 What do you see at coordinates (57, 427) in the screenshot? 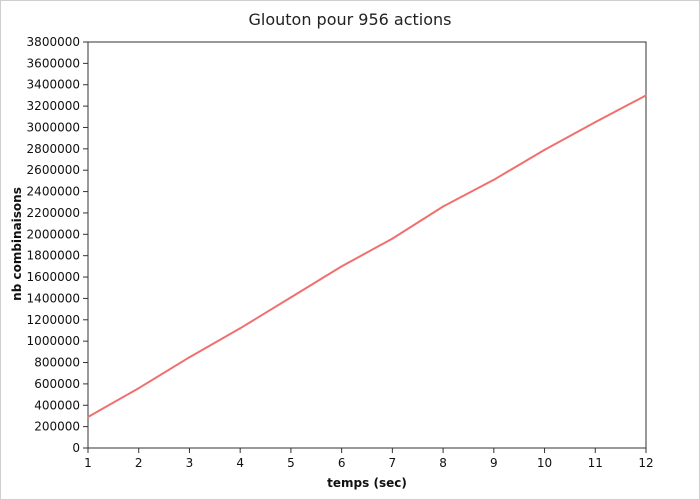
I see `y-tick-label: 200000` at bounding box center [57, 427].